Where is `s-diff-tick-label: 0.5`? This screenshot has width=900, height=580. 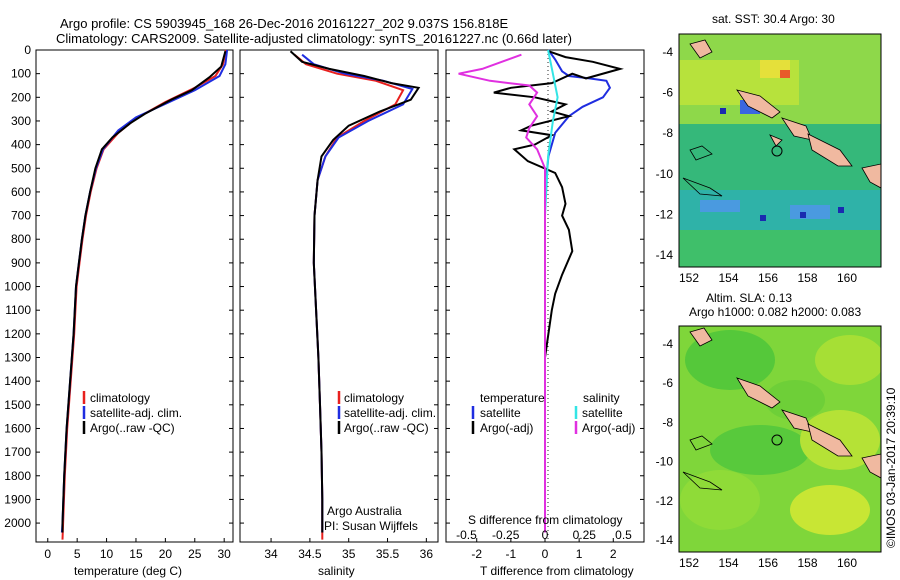
s-diff-tick-label: 0.5 is located at coordinates (623, 535).